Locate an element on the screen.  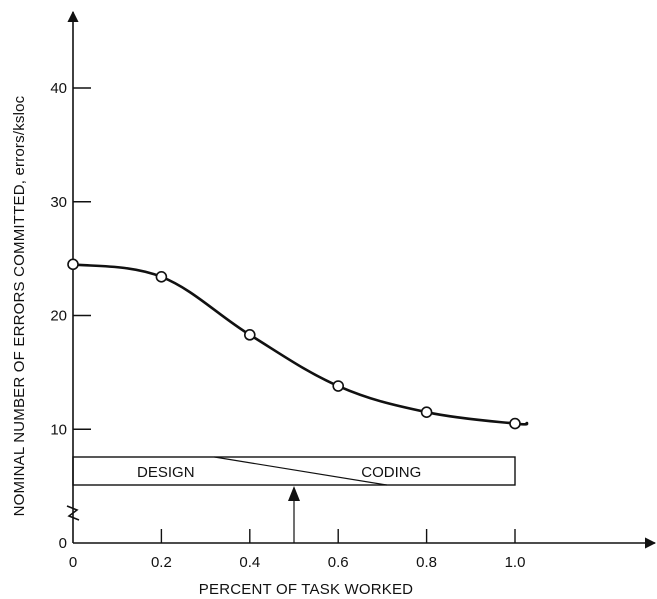
y-ticks: 0 10 20 30 40 is located at coordinates (70, 316).